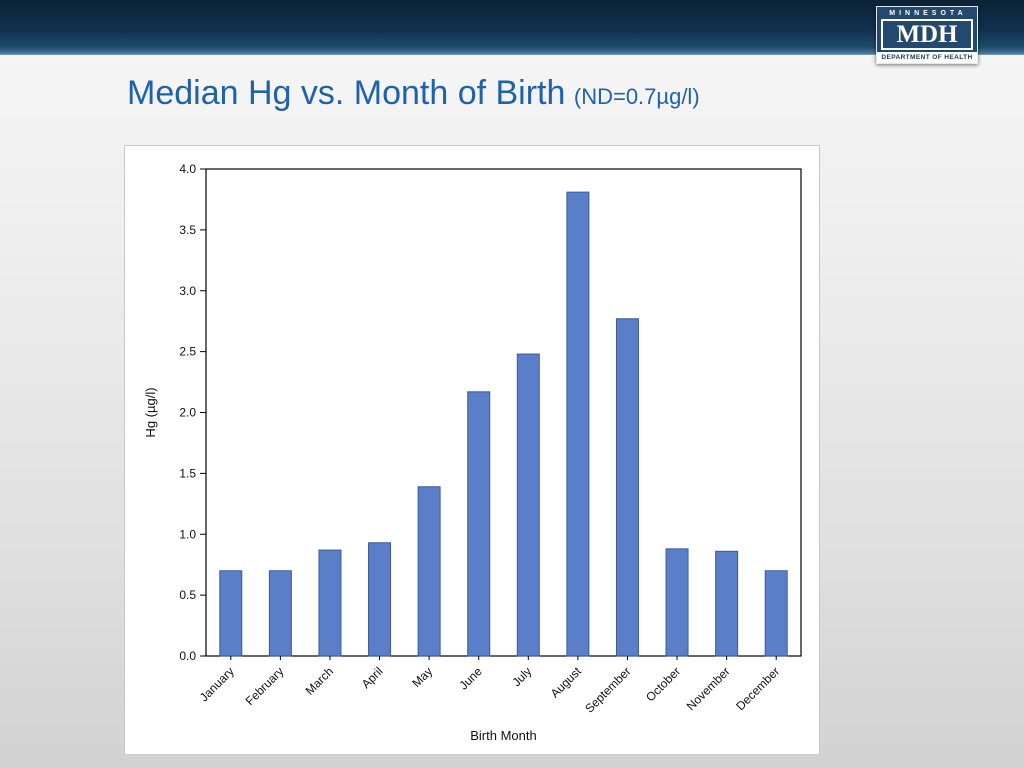 Image resolution: width=1024 pixels, height=768 pixels. Describe the element at coordinates (663, 684) in the screenshot. I see `x-tick-label: October` at that location.